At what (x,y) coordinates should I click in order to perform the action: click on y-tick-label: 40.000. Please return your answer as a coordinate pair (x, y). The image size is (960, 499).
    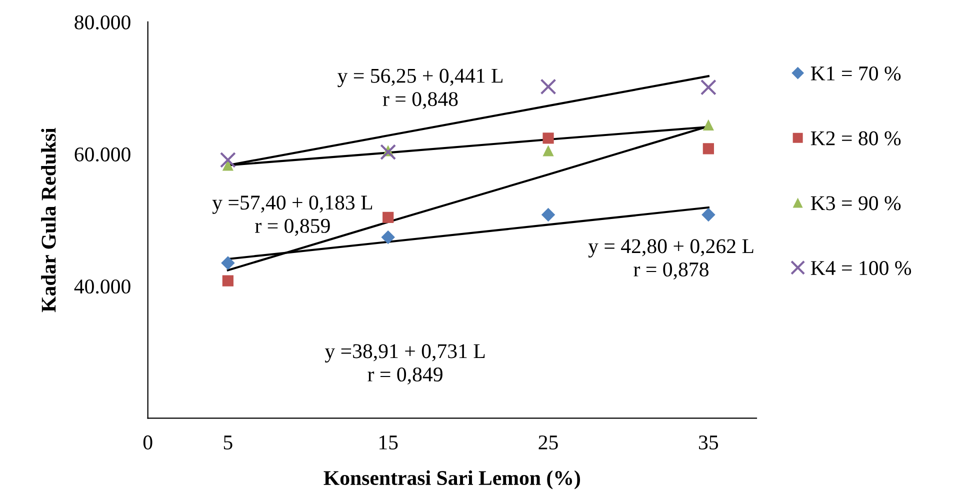
    Looking at the image, I should click on (102, 286).